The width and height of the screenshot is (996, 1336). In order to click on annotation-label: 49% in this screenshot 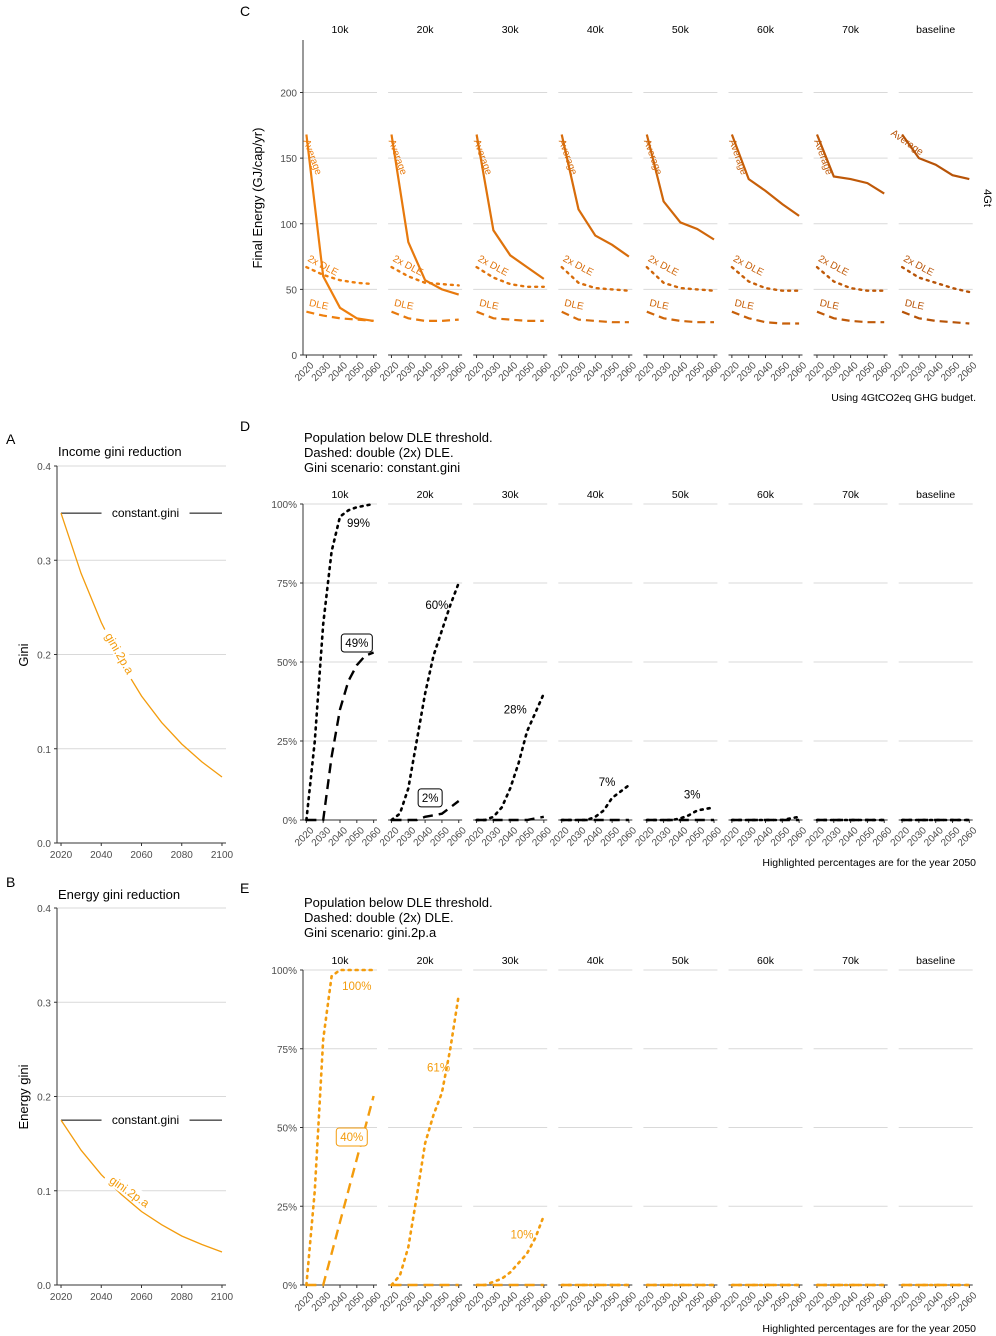, I will do `click(356, 644)`.